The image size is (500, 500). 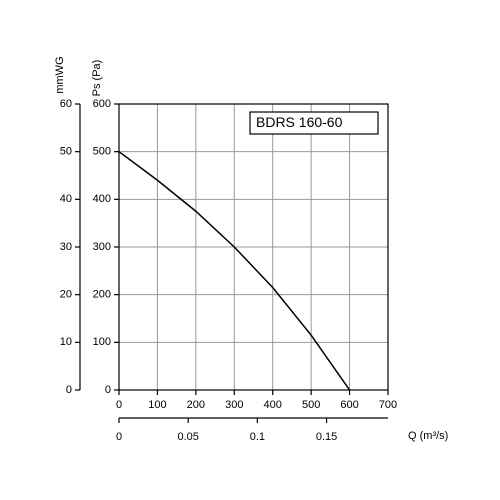 I want to click on y-tick-label: 200, so click(x=102, y=295).